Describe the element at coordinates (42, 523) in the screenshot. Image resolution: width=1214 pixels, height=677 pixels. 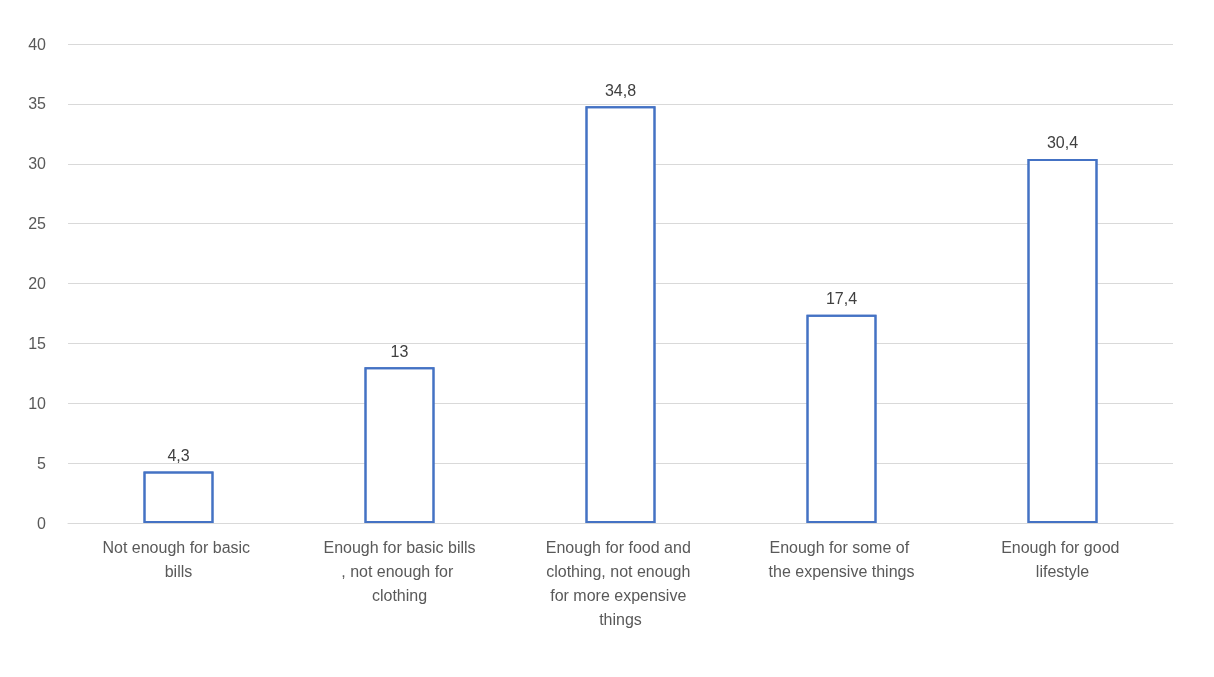
I see `y-tick-label: 0` at that location.